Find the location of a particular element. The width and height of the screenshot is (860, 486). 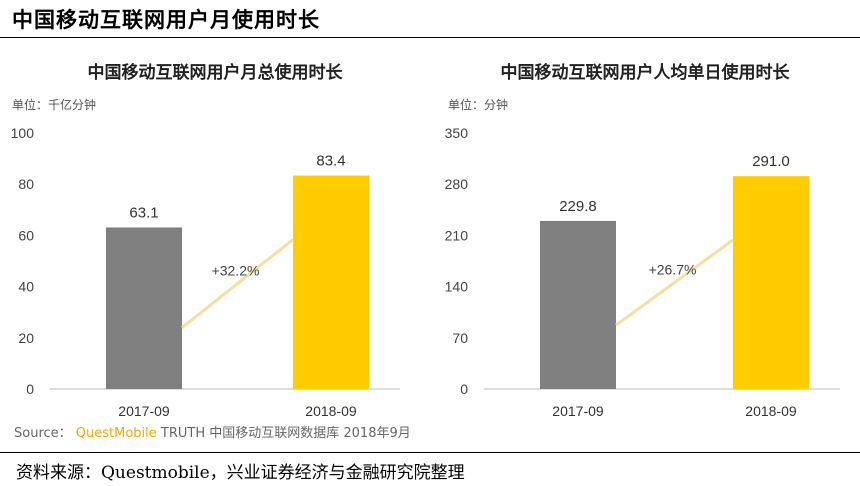

y-tick-label: 60 is located at coordinates (26, 235).